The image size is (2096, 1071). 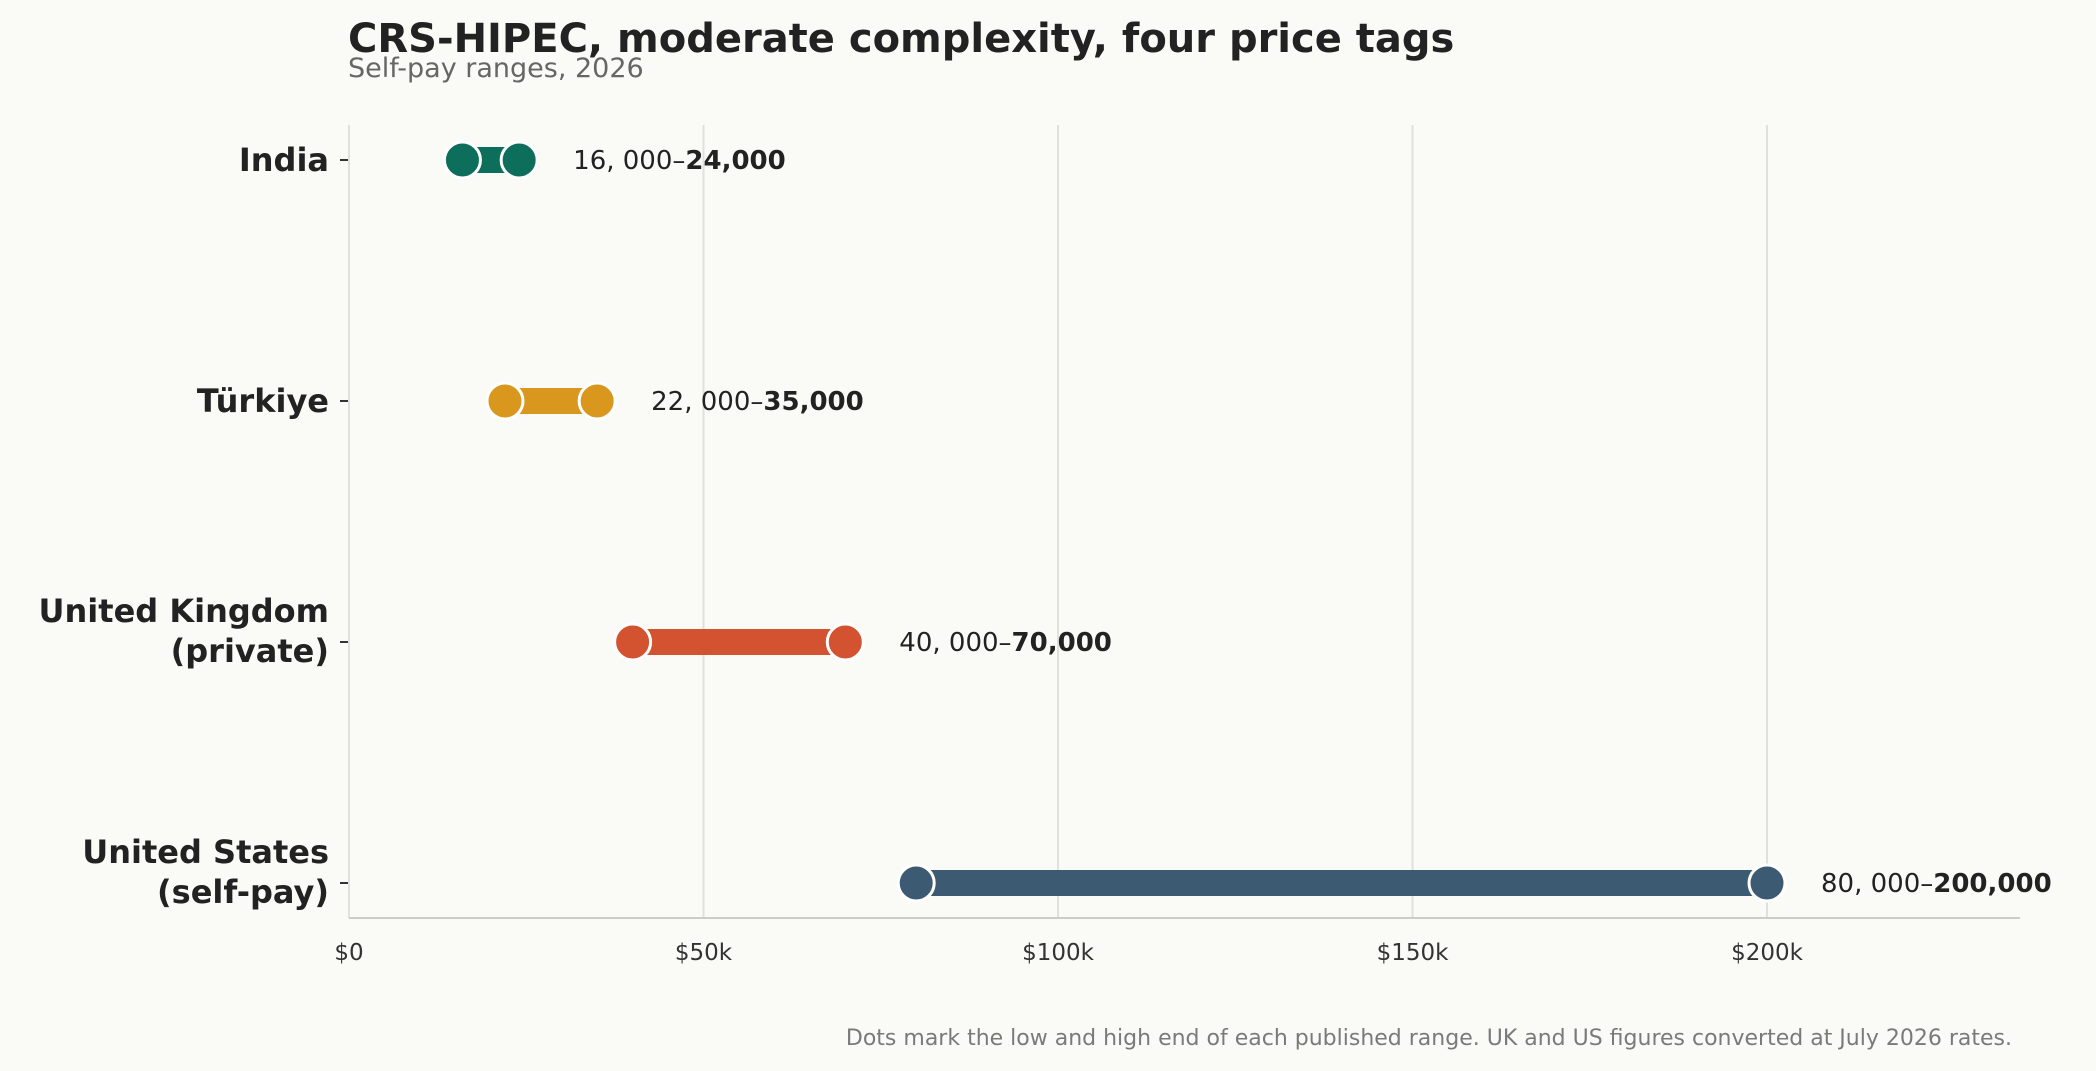 What do you see at coordinates (575, 631) in the screenshot?
I see `row-united-kingdom: United Kingdom (private) 40, 000–70,000` at bounding box center [575, 631].